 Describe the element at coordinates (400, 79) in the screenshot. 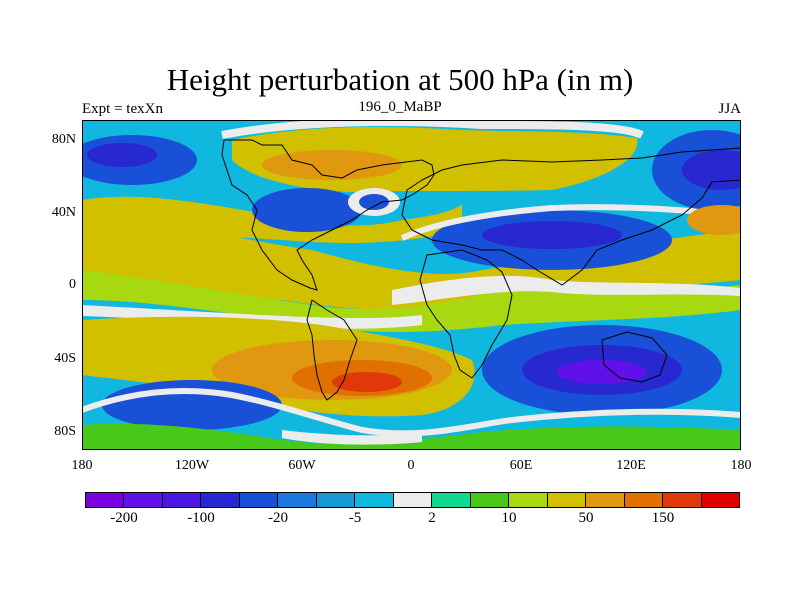

I see `plot-title: Height perturbation at 500 hPa (in m)` at that location.